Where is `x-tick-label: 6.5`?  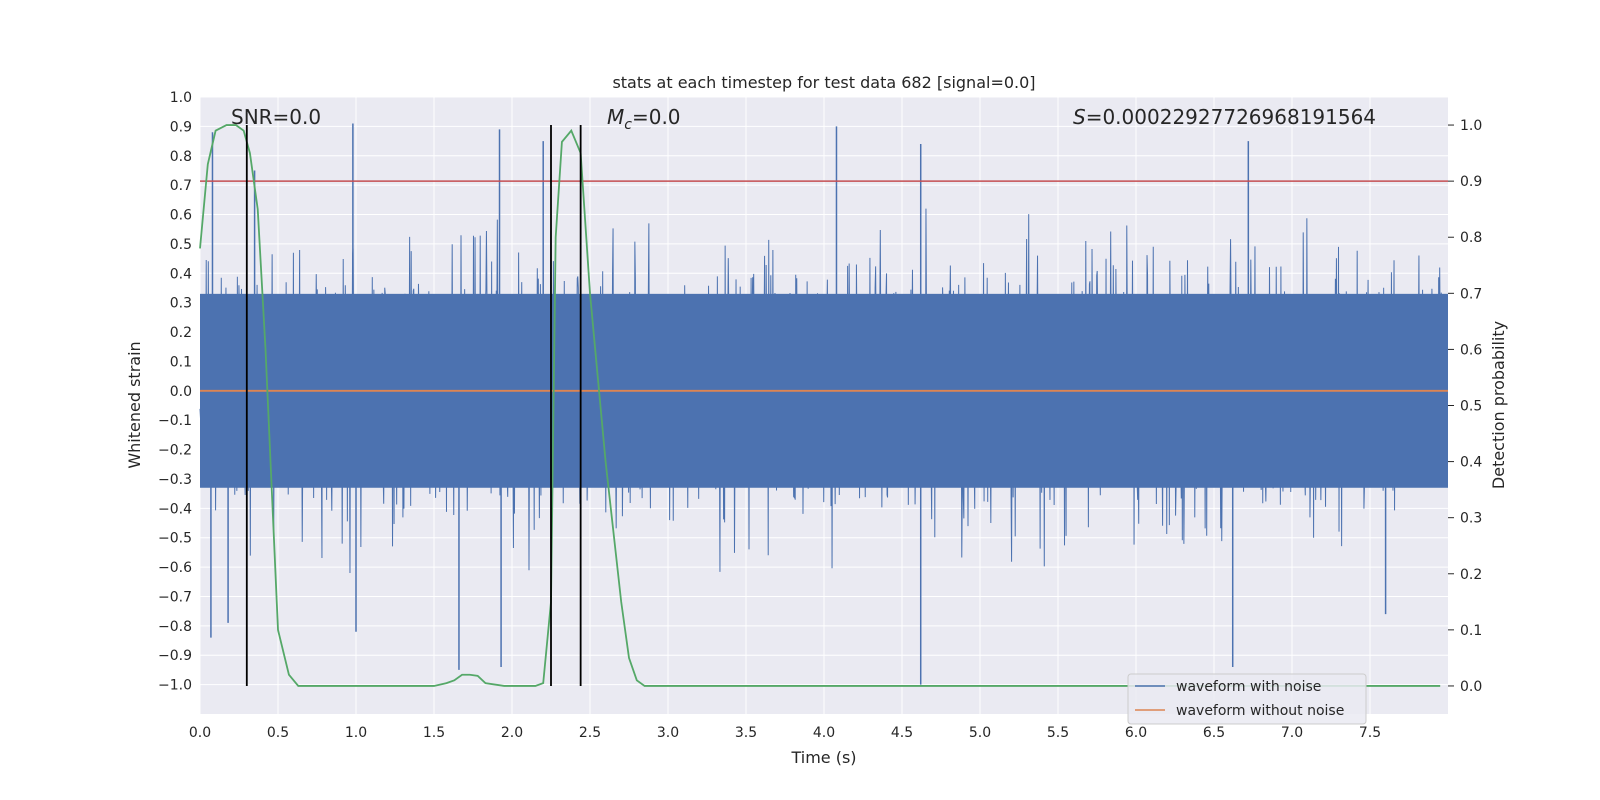 x-tick-label: 6.5 is located at coordinates (1214, 733).